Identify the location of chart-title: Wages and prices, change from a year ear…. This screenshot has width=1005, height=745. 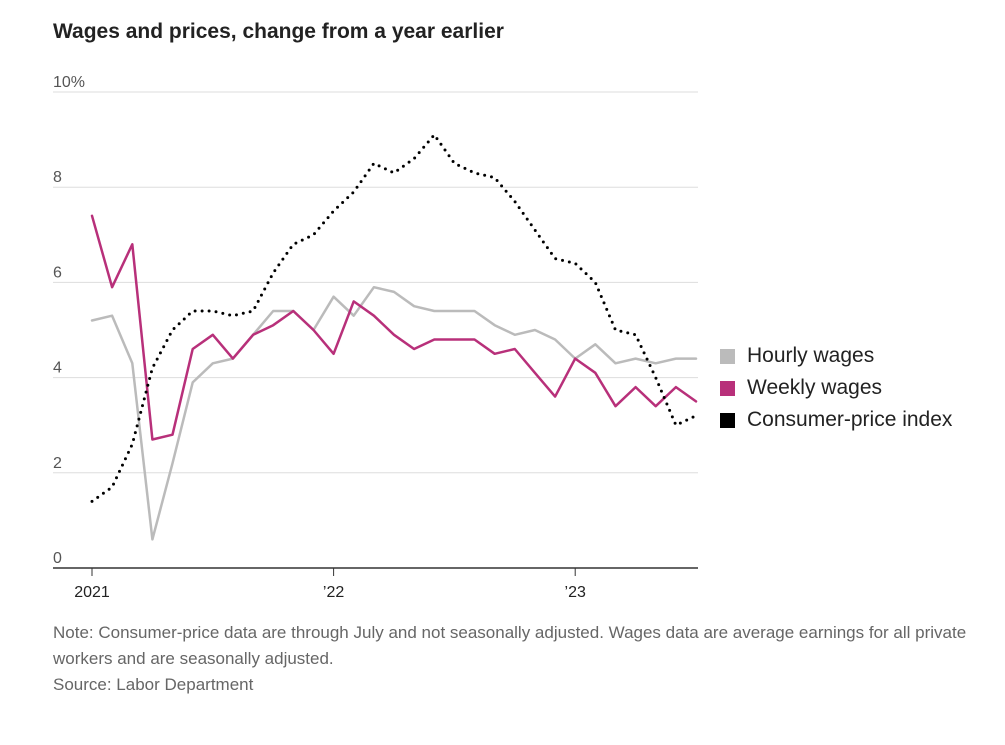
(278, 31).